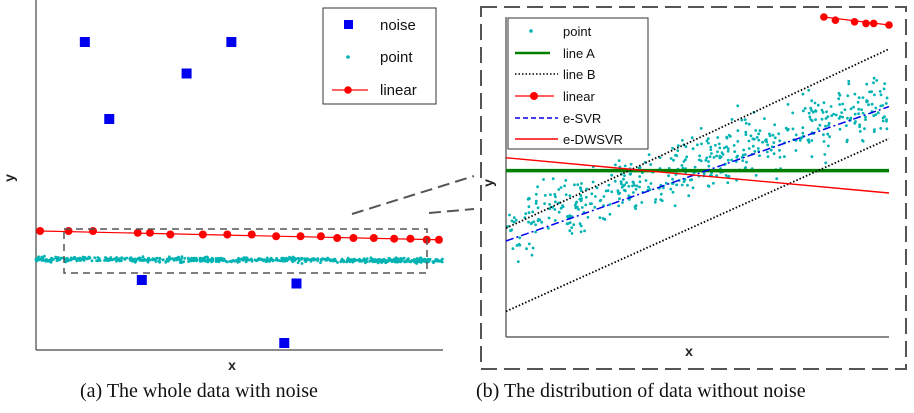 The width and height of the screenshot is (914, 413). Describe the element at coordinates (856, 21) in the screenshot. I see `panel-b-linear-series` at that location.